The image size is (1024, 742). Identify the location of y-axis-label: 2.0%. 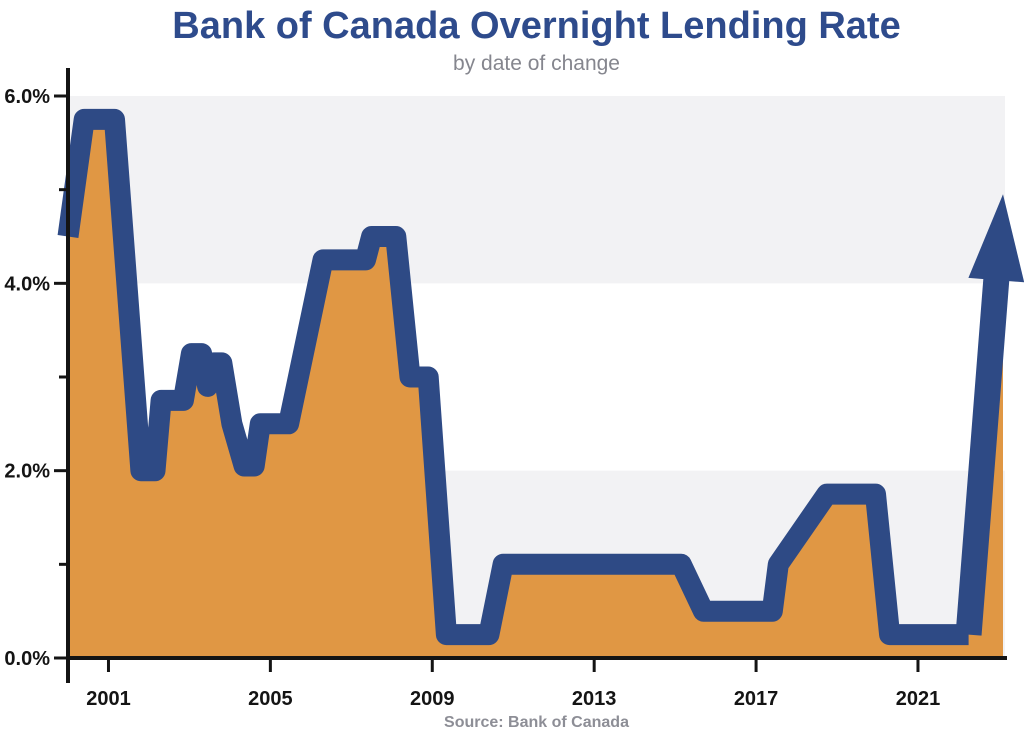
(27, 472).